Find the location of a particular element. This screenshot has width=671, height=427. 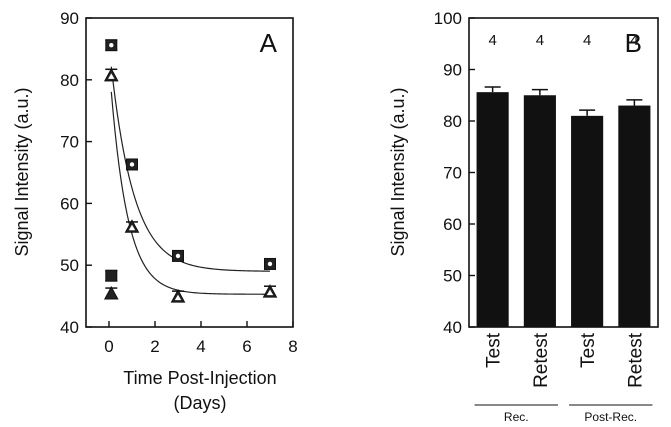

panel-b-group-label: Rec. is located at coordinates (516, 417).